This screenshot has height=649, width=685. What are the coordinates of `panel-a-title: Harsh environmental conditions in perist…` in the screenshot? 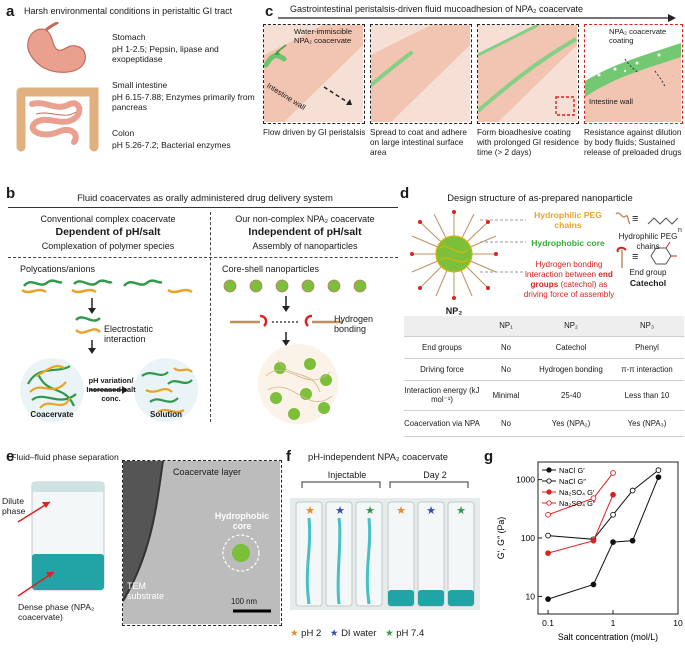 It's located at (128, 11).